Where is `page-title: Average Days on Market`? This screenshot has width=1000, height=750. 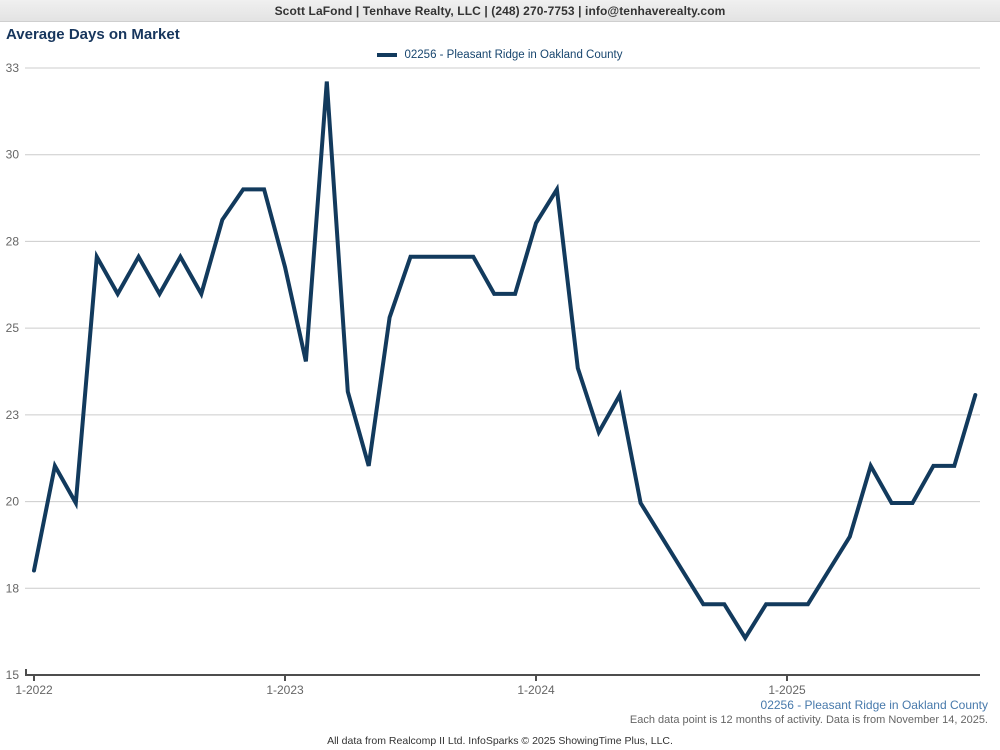
page-title: Average Days on Market is located at coordinates (93, 34).